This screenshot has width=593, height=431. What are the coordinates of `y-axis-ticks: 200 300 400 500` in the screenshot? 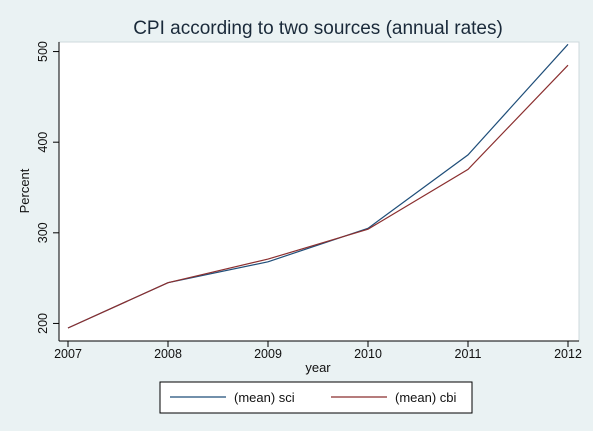 It's located at (47, 187).